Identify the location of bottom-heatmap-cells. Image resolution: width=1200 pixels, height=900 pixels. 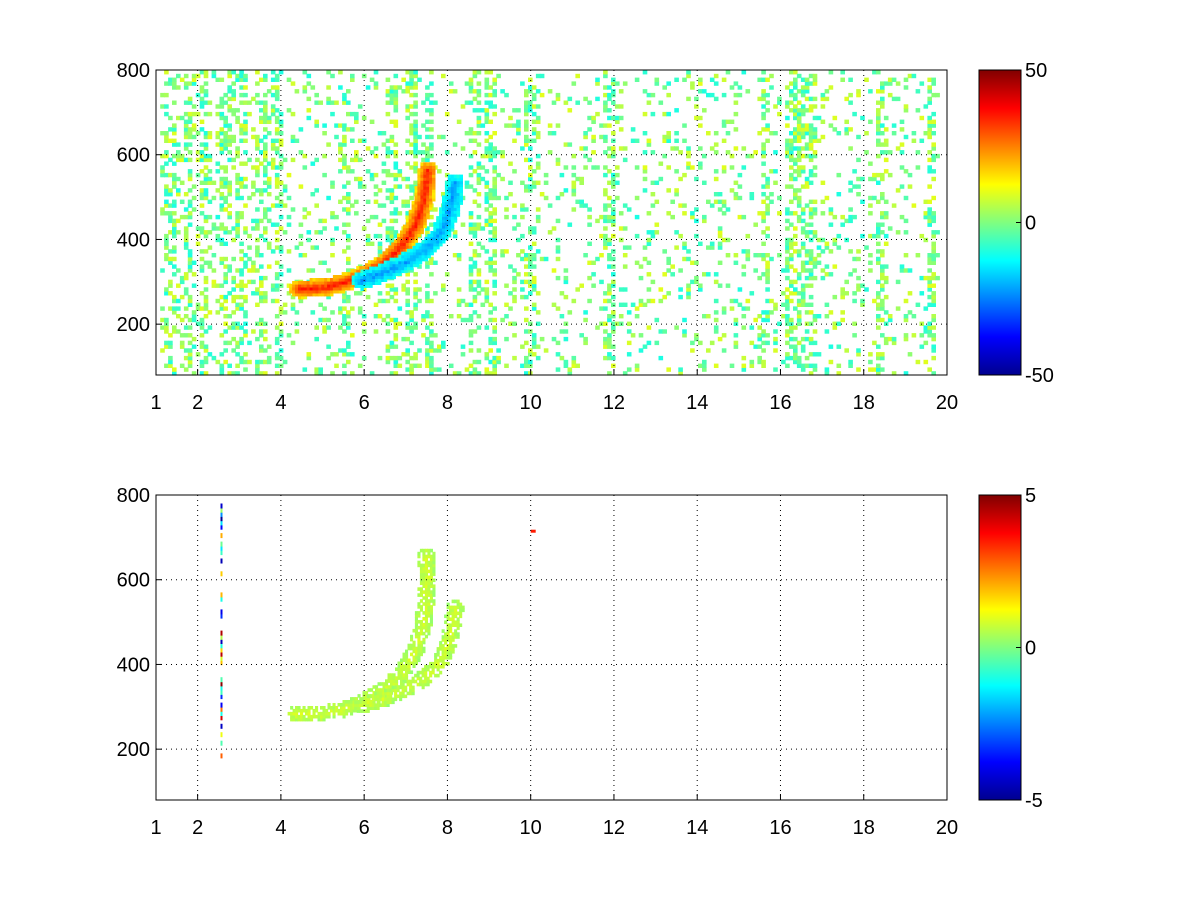
(378, 631).